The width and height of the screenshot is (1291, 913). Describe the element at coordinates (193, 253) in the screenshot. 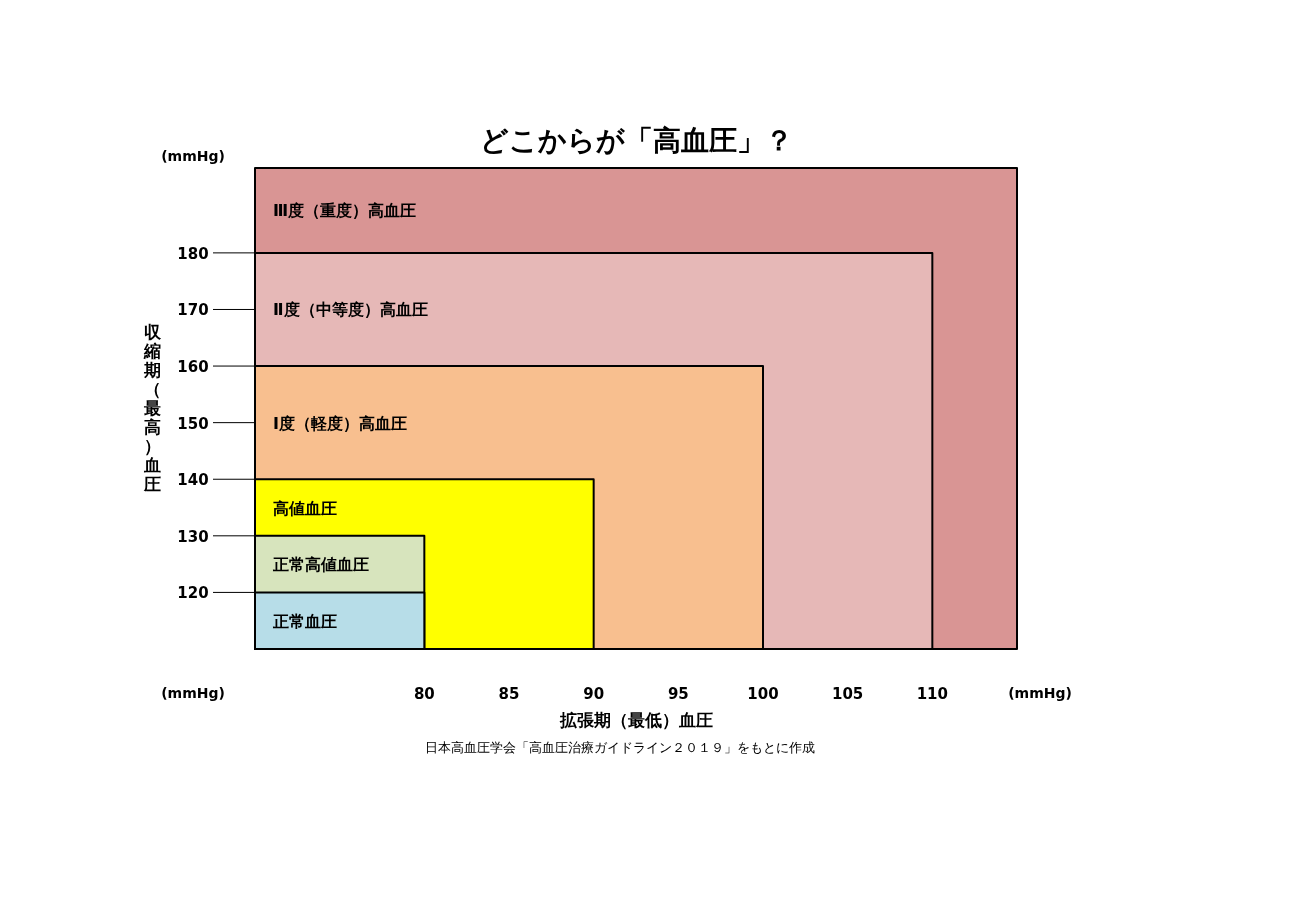

I see `y-tick-label: 180` at that location.